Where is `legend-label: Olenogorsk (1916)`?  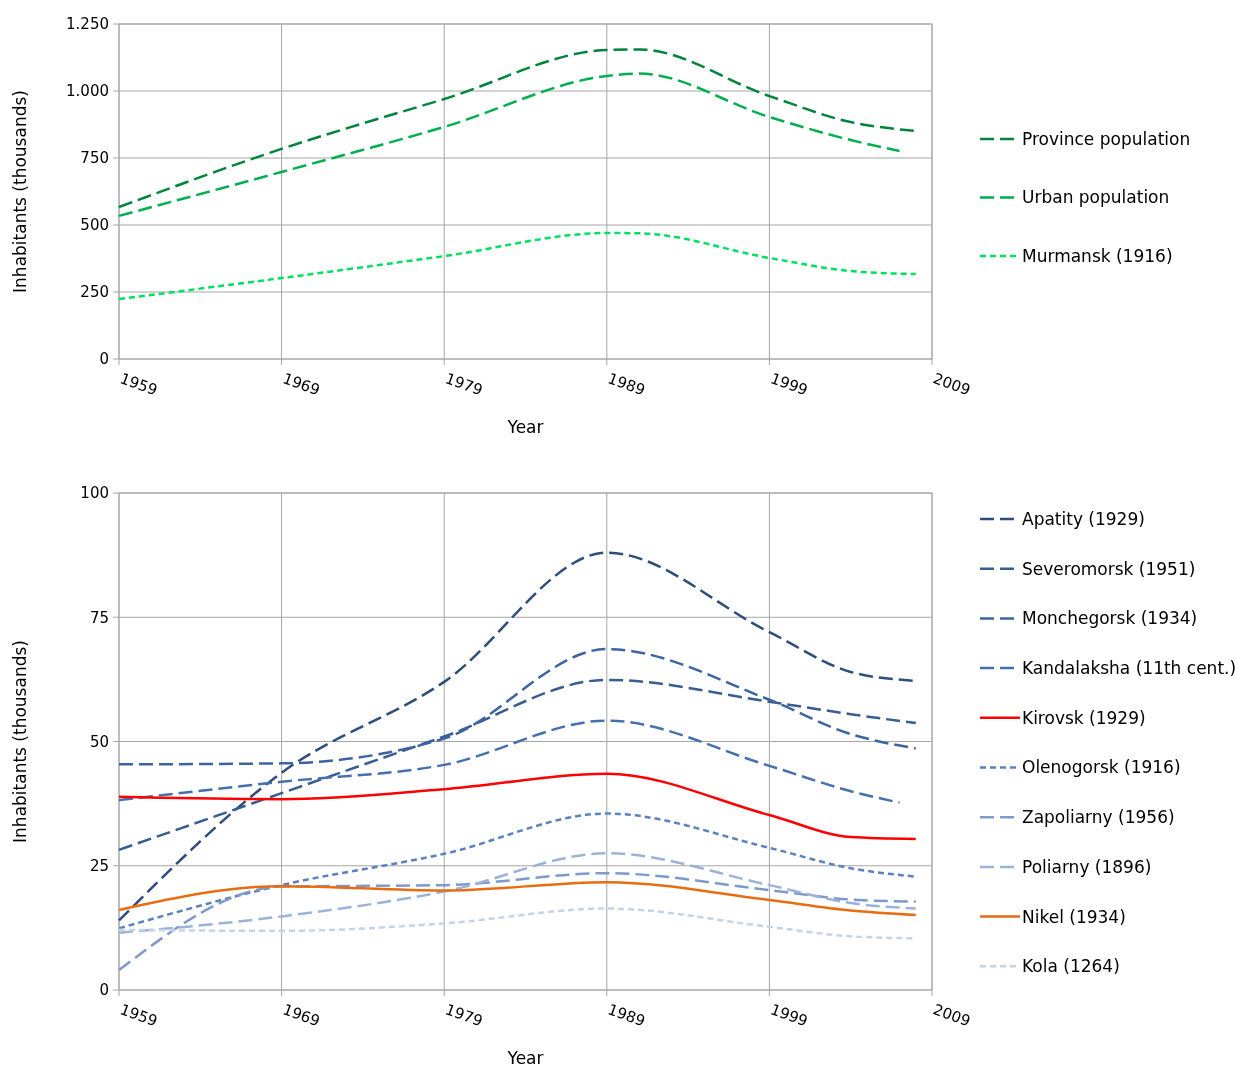 legend-label: Olenogorsk (1916) is located at coordinates (1101, 767).